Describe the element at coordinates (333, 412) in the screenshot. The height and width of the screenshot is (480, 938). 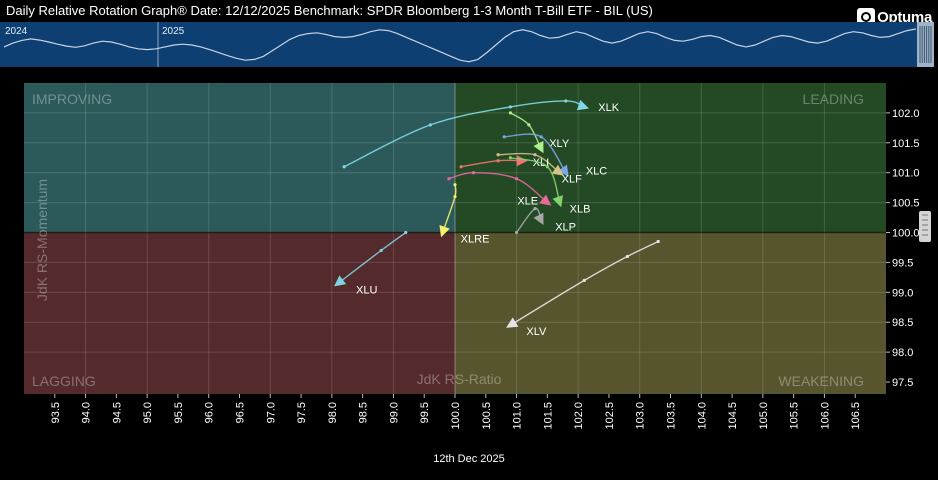
I see `x-tick-label: 98.0` at that location.